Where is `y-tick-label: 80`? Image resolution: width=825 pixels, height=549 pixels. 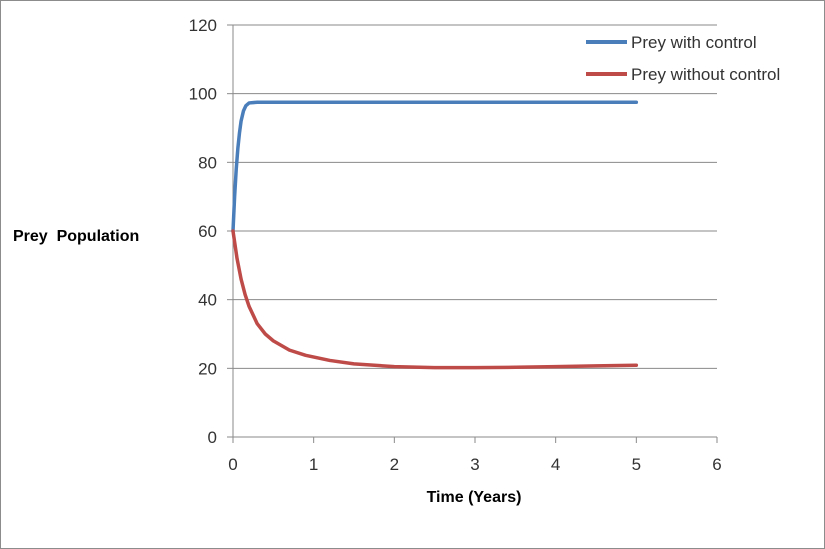 y-tick-label: 80 is located at coordinates (207, 162).